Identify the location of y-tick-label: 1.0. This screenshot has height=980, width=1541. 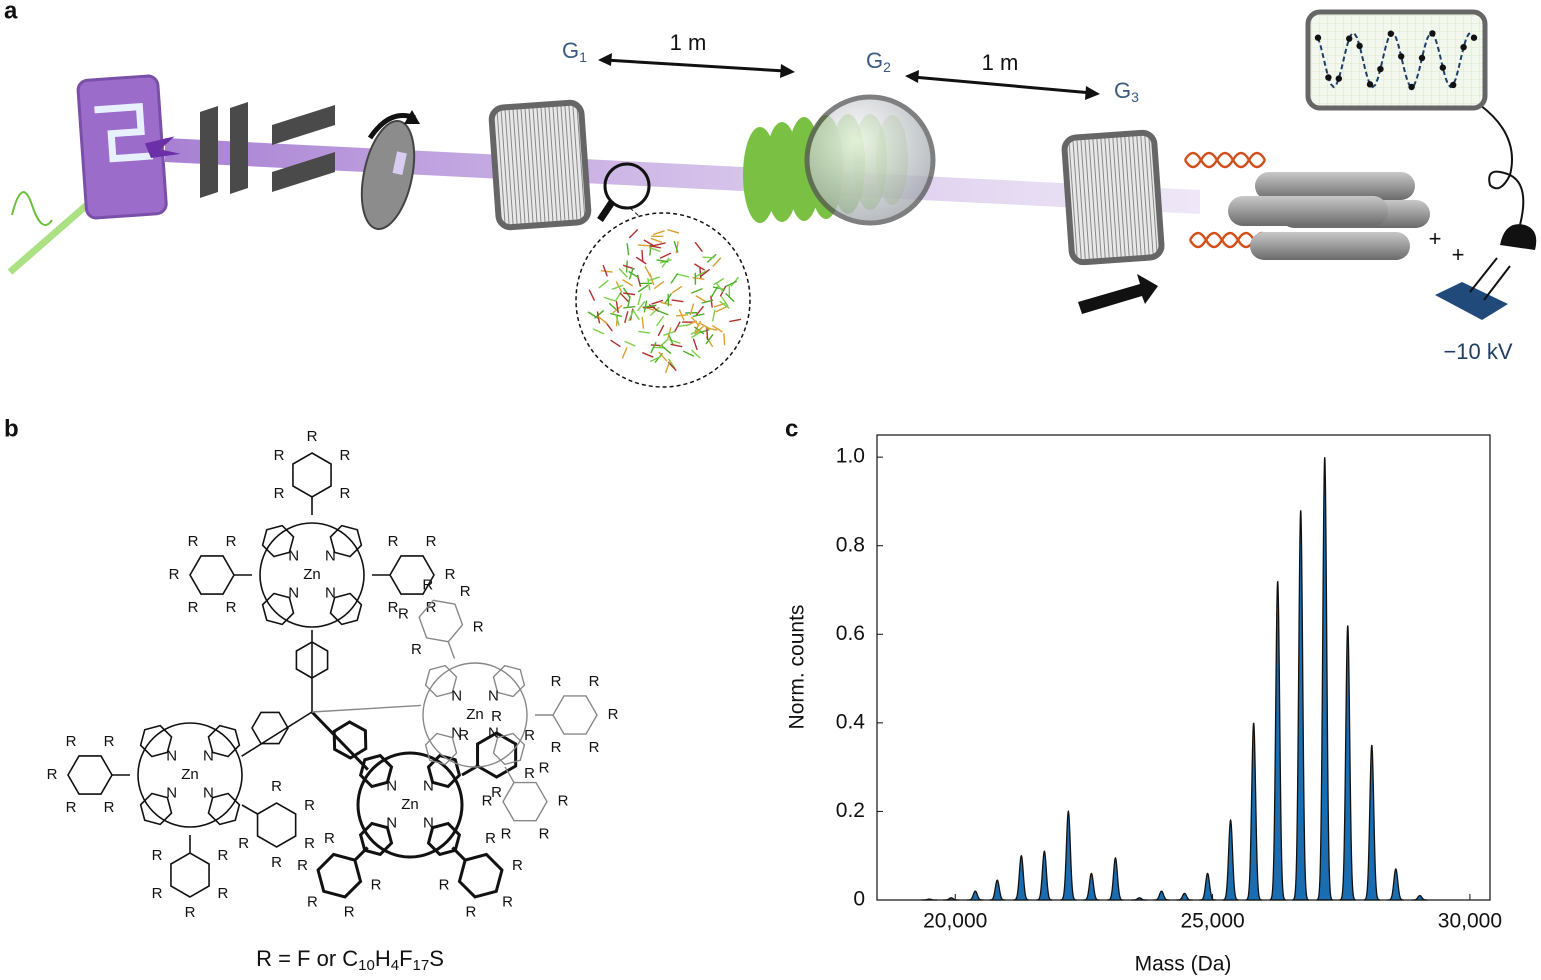
(850, 456).